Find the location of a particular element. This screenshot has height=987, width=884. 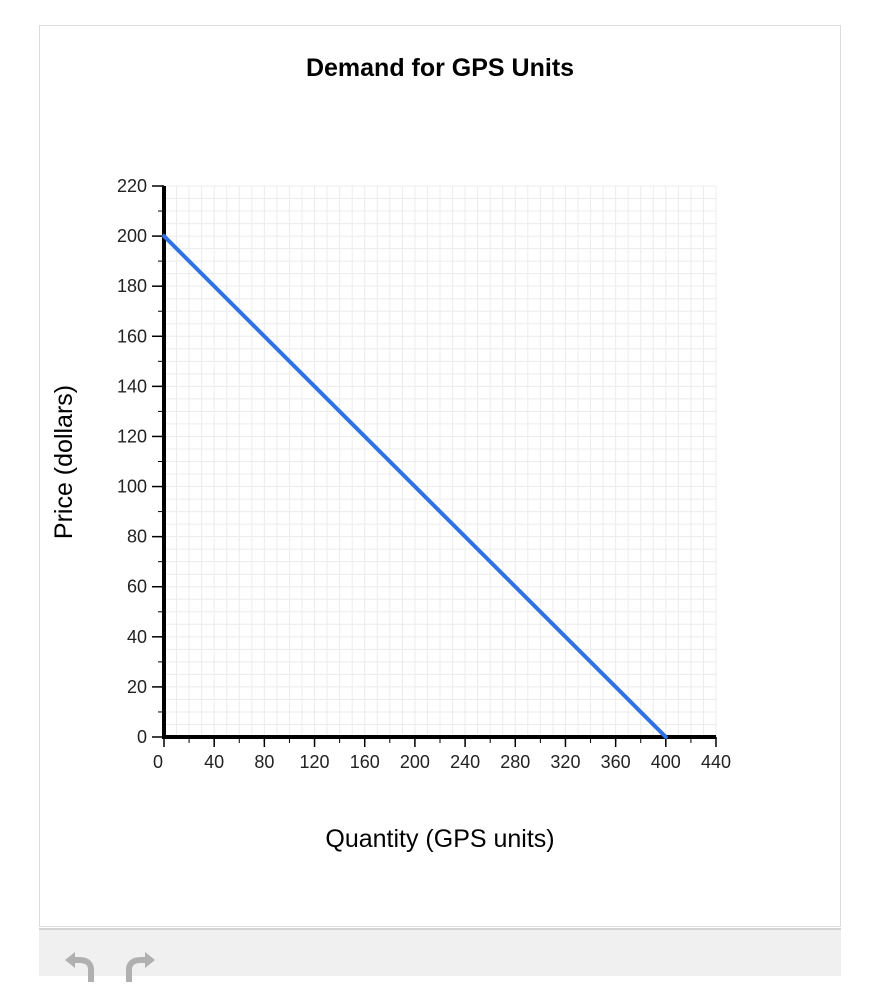

x-tick-label: 120 is located at coordinates (315, 762).